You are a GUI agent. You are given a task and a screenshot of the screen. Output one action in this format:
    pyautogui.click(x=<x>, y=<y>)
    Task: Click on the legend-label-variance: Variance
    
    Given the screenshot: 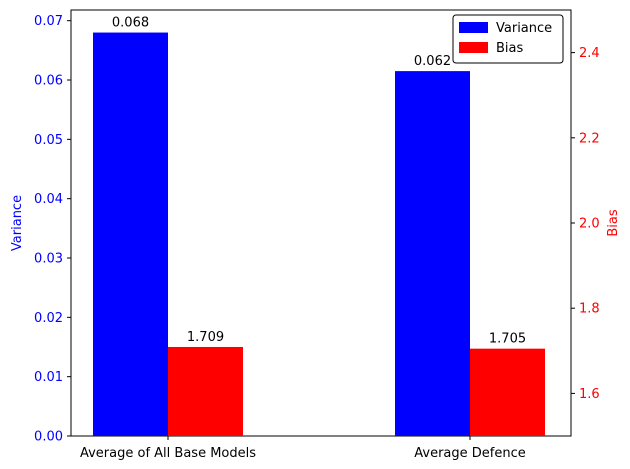 What is the action you would take?
    pyautogui.click(x=524, y=28)
    